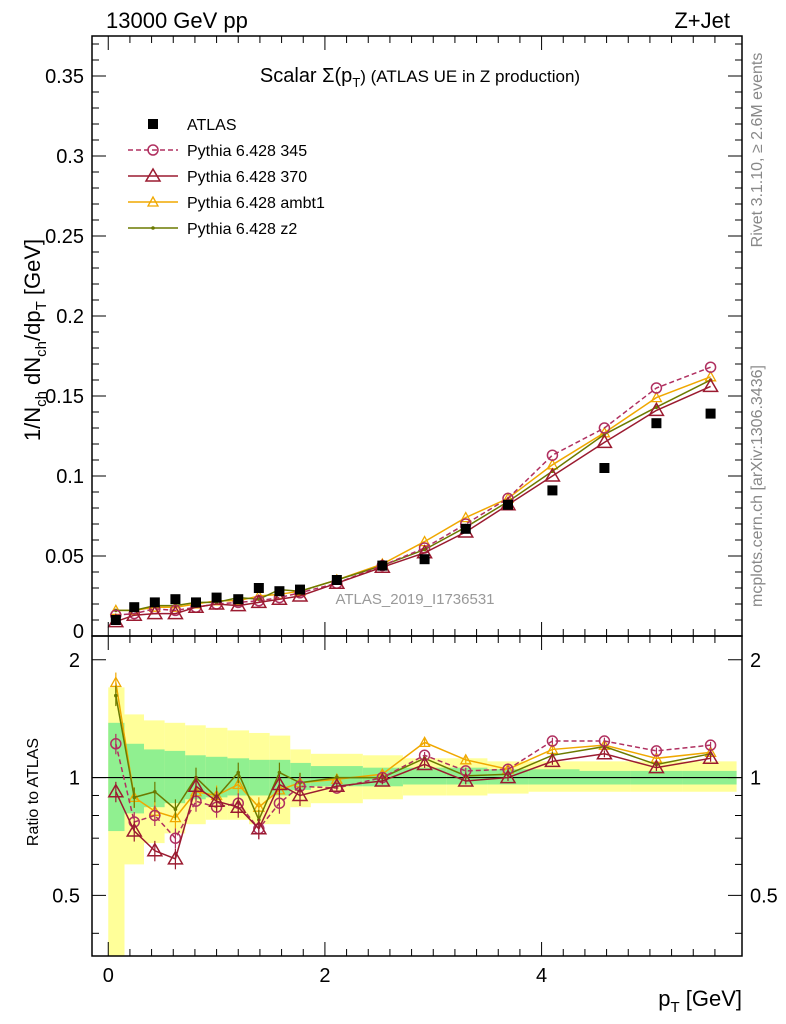  I want to click on y-tick-label: 0.3, so click(70, 157).